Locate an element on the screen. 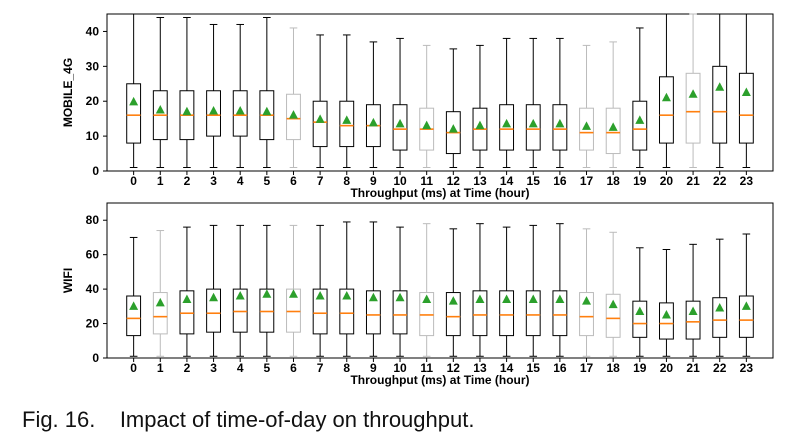 This screenshot has height=446, width=796. y-tick-label: 0 is located at coordinates (95, 171).